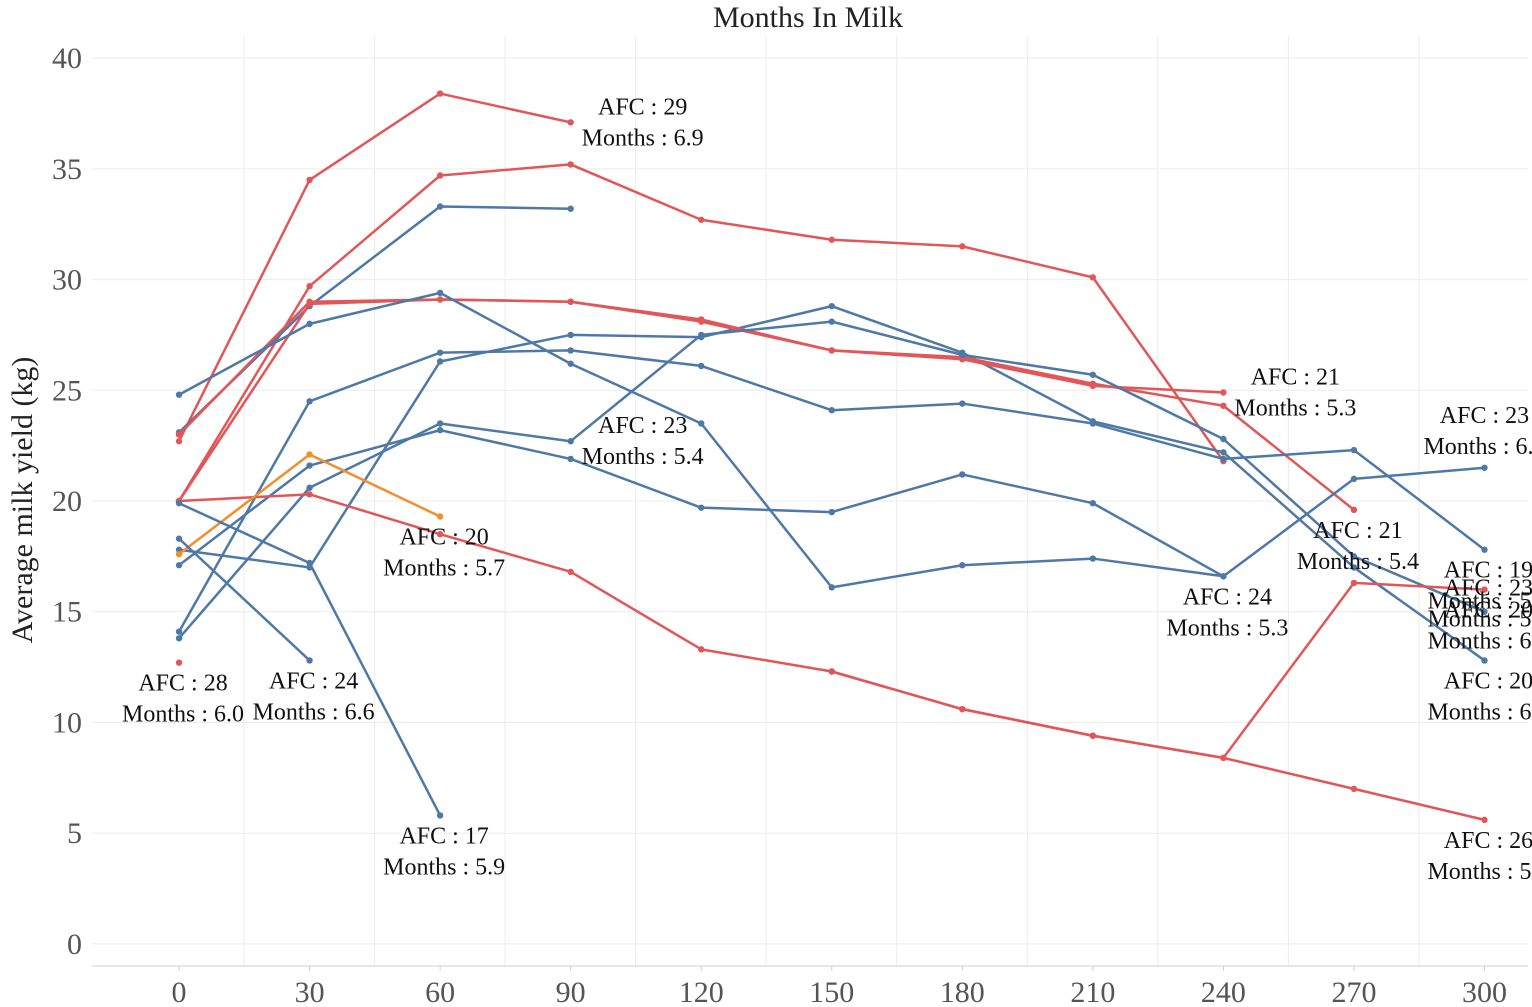 Image resolution: width=1532 pixels, height=1007 pixels. Describe the element at coordinates (643, 122) in the screenshot. I see `annotation-label: AFC : 29 Months : 6.9` at that location.